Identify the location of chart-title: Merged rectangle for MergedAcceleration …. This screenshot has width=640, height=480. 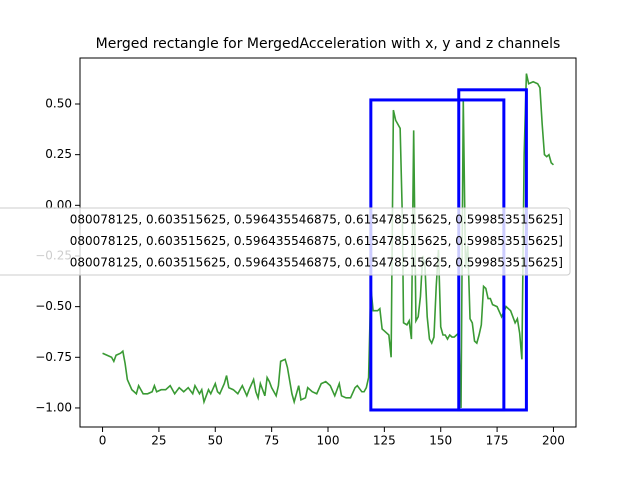
(328, 44).